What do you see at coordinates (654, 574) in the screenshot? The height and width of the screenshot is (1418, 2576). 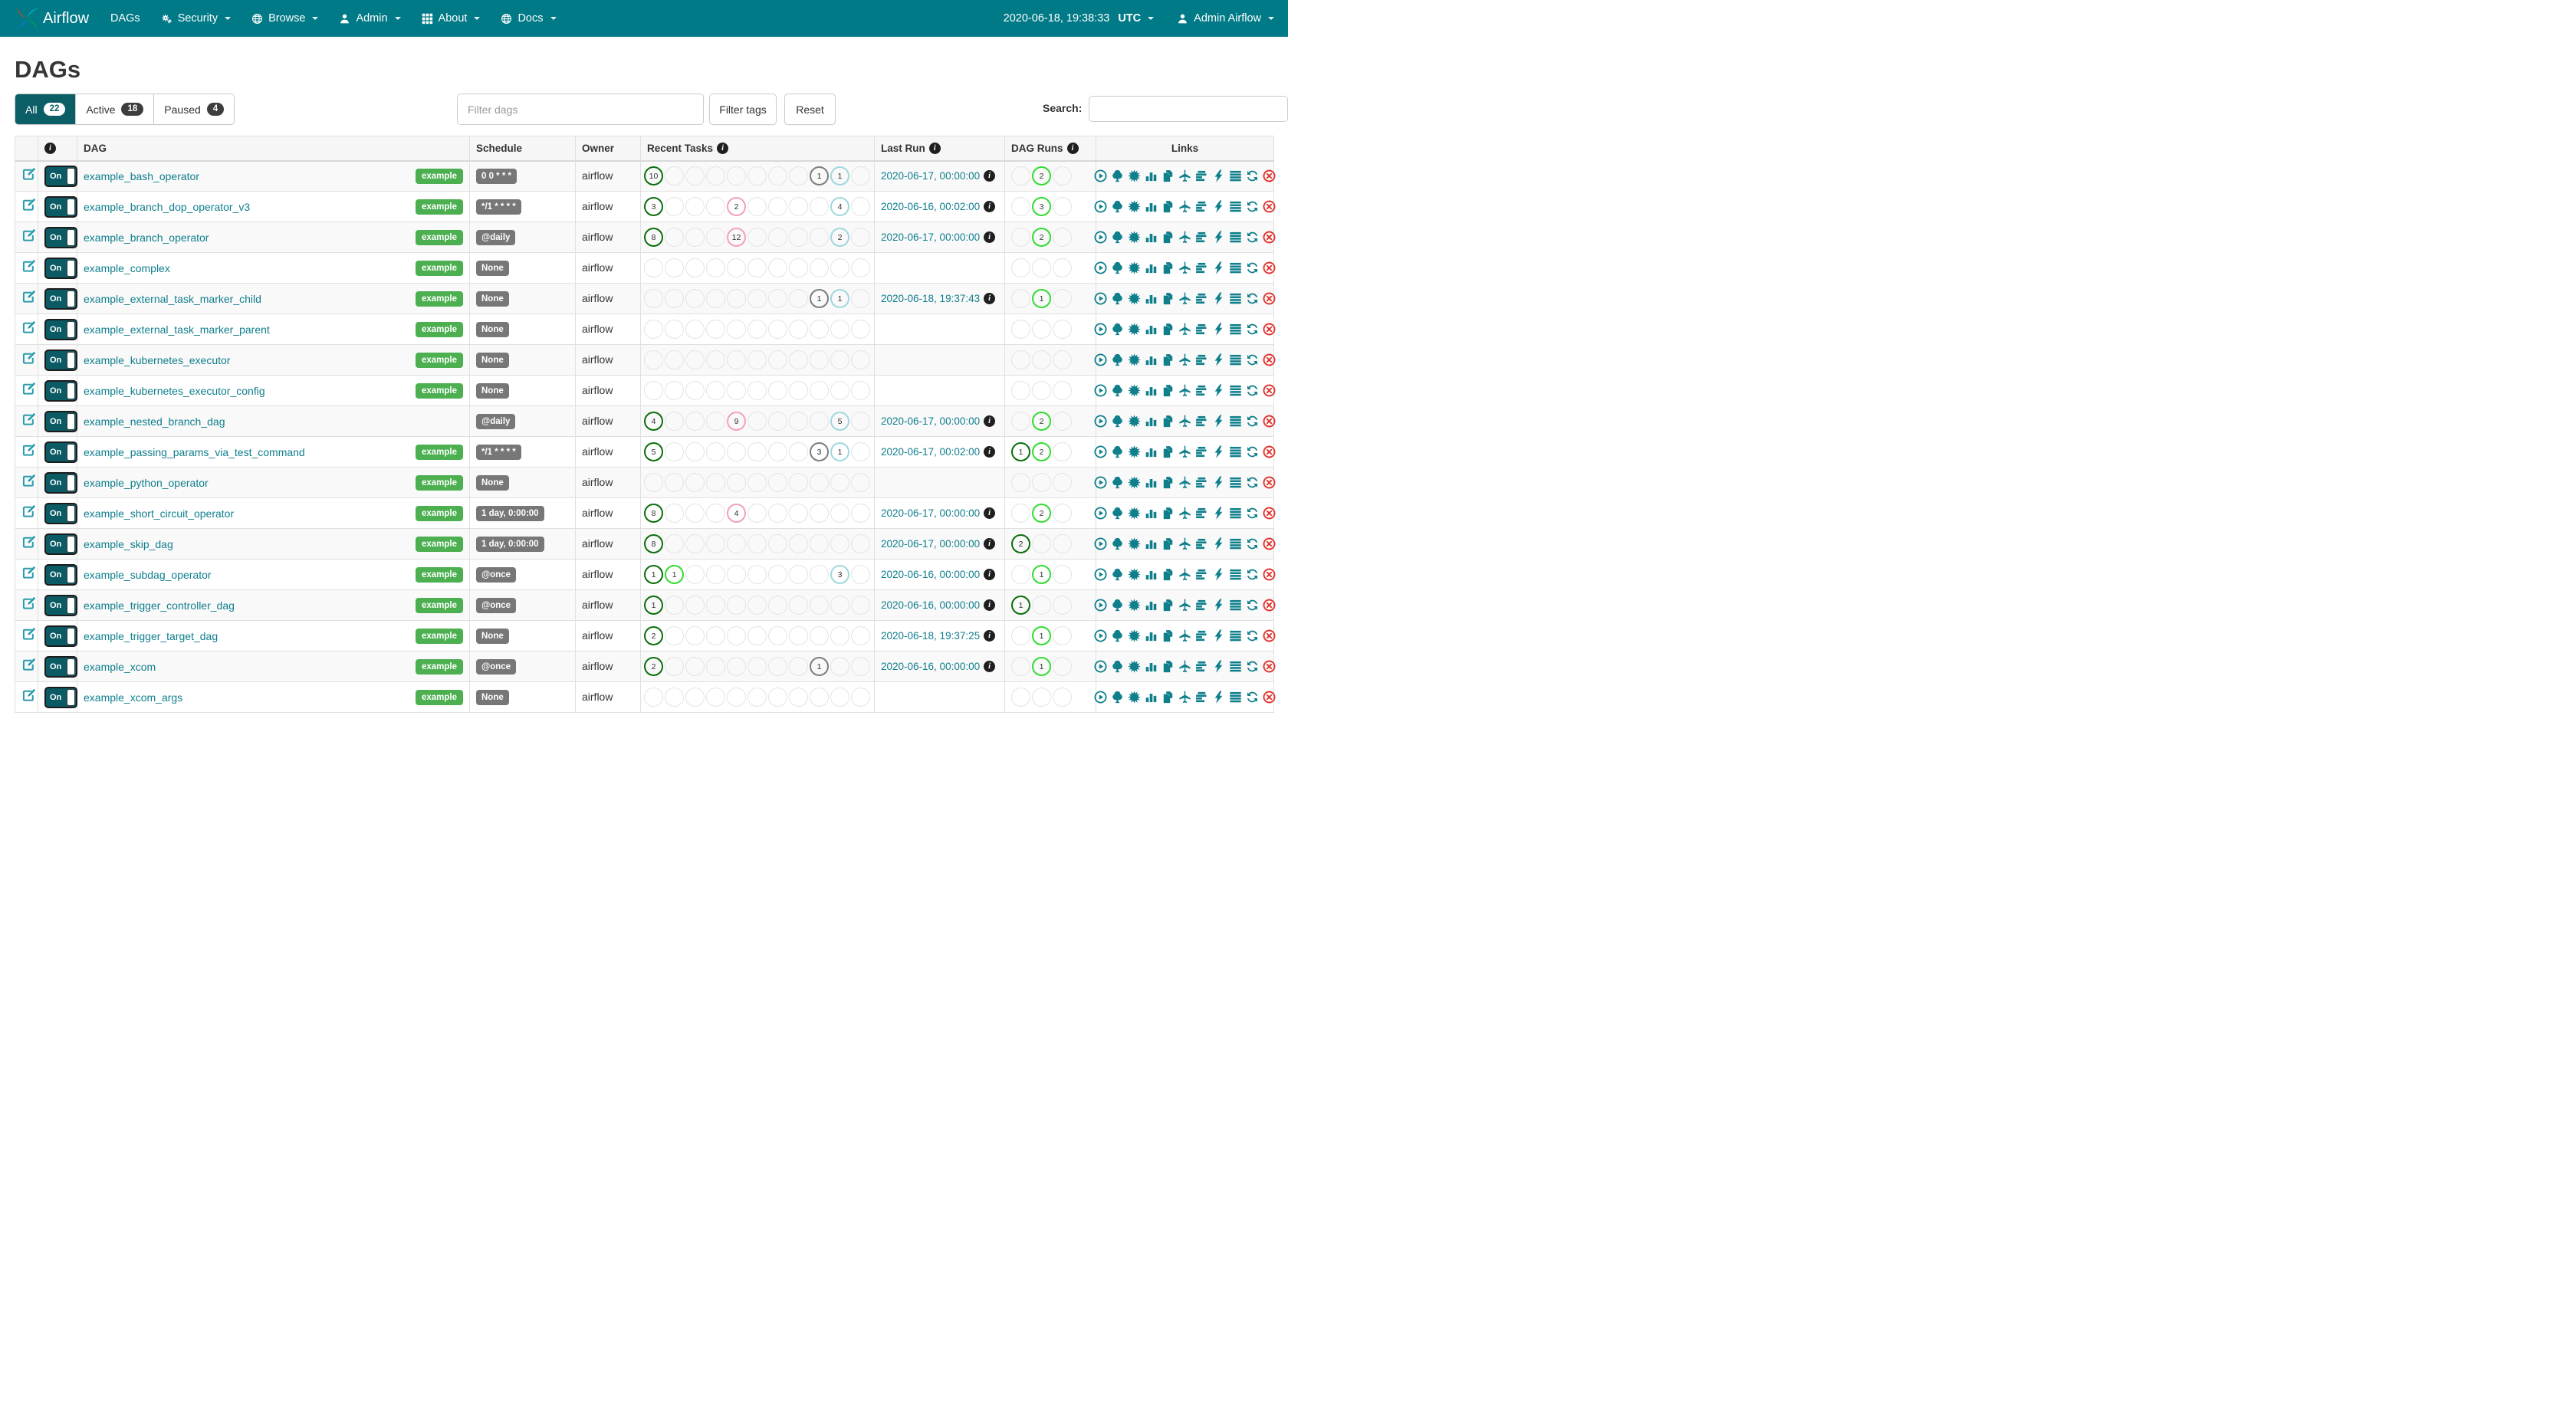 I see `recent-task-circle-success: 1` at bounding box center [654, 574].